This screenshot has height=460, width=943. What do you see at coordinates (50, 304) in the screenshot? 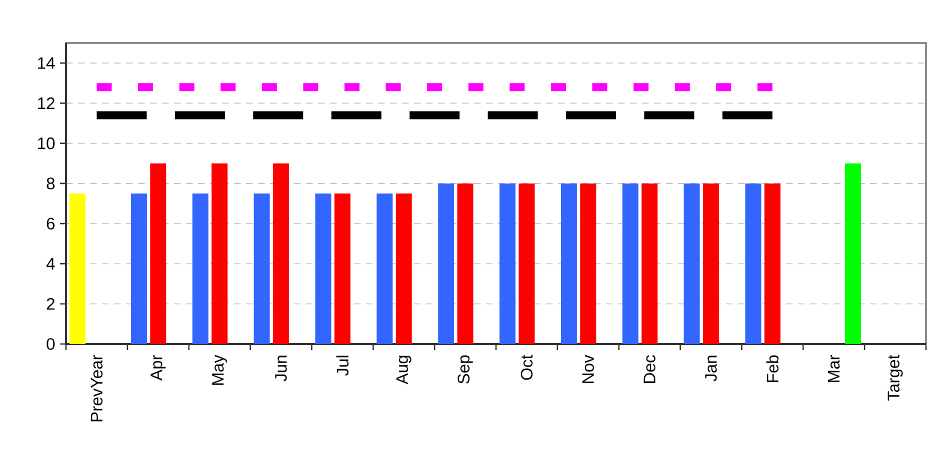
I see `y-tick-label: 2` at bounding box center [50, 304].